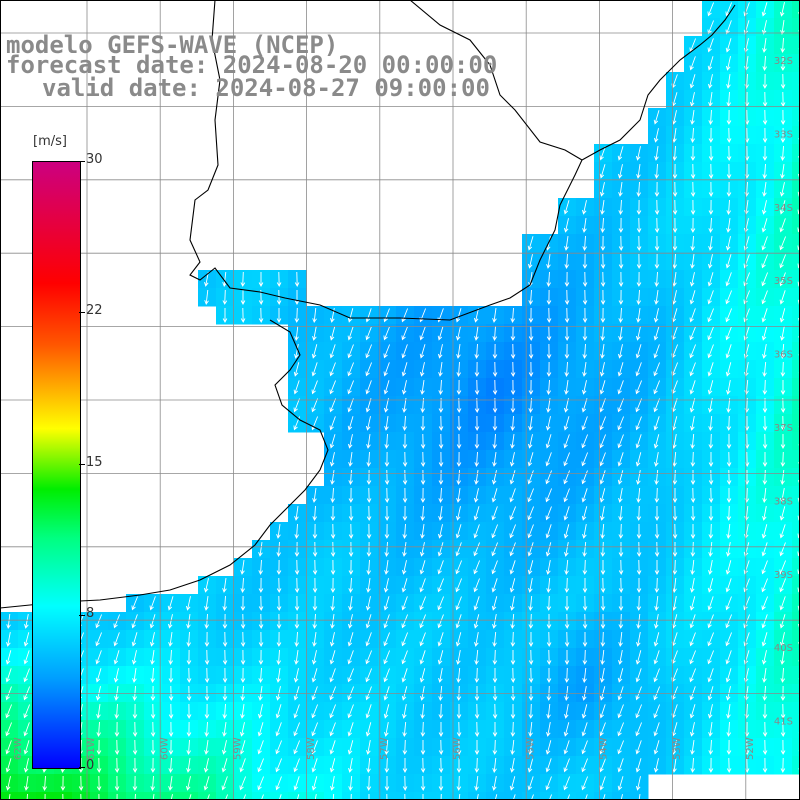 The width and height of the screenshot is (800, 800). Describe the element at coordinates (172, 45) in the screenshot. I see `title-model: modelo GEFS-WAVE (NCEP)` at that location.